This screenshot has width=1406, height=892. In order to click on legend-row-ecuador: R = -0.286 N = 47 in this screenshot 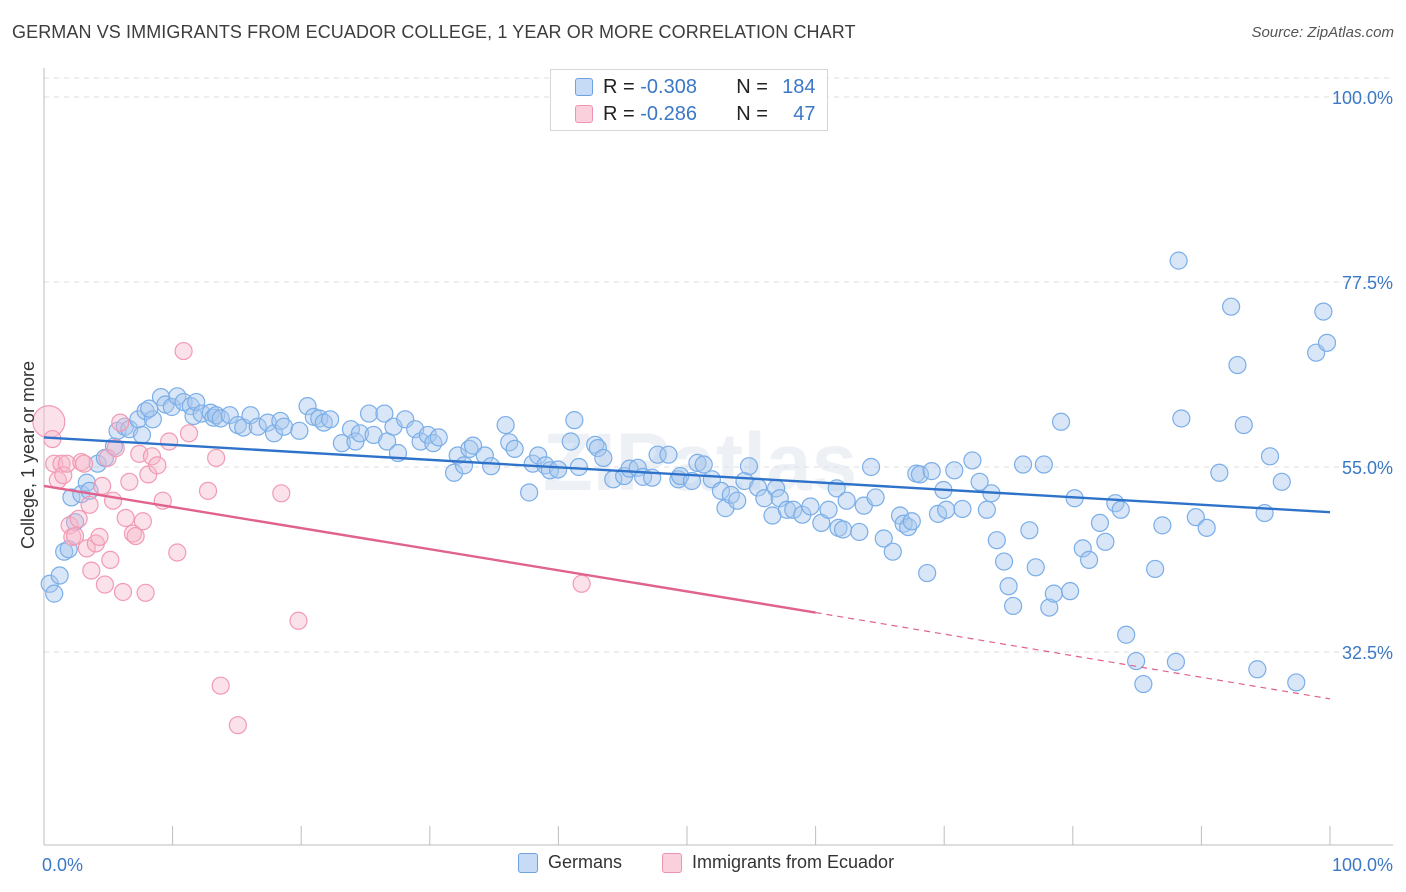, I will do `click(695, 114)`.